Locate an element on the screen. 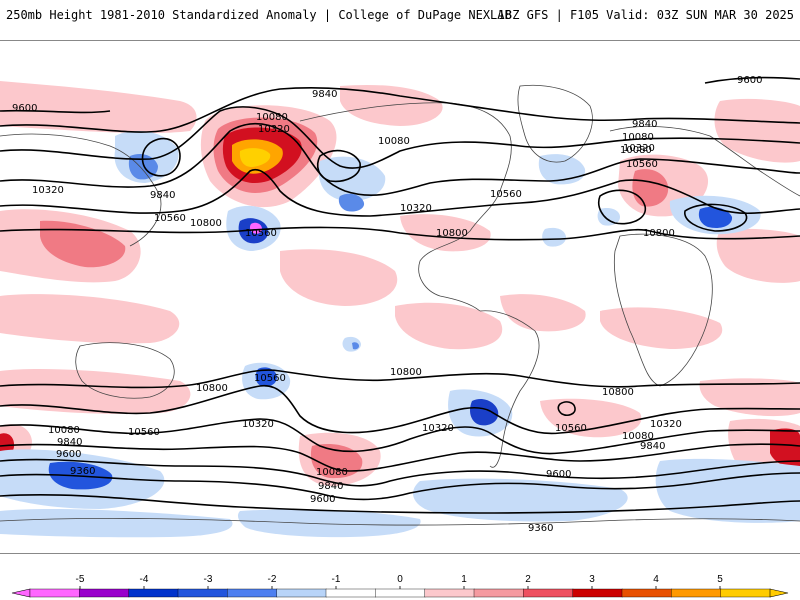 The image size is (800, 600). contour-9840-south is located at coordinates (400, 472).